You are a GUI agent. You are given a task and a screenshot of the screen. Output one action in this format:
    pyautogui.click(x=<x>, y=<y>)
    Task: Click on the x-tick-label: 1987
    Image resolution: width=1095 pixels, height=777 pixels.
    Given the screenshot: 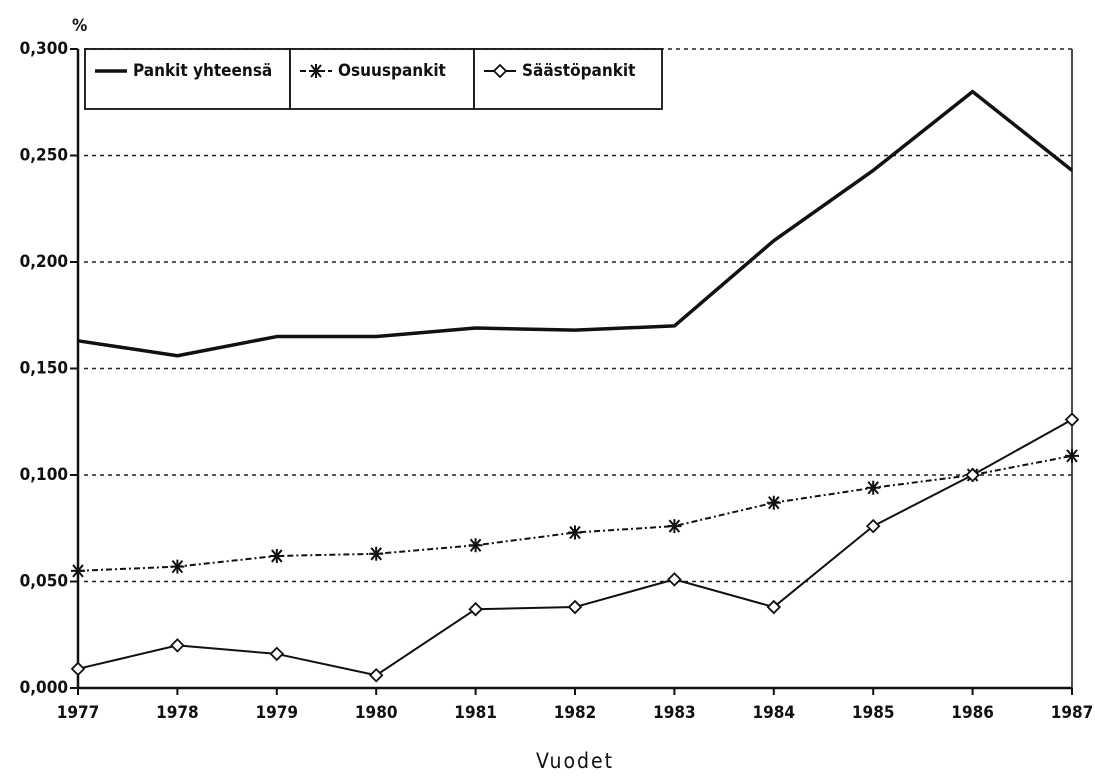 What is the action you would take?
    pyautogui.click(x=1072, y=713)
    